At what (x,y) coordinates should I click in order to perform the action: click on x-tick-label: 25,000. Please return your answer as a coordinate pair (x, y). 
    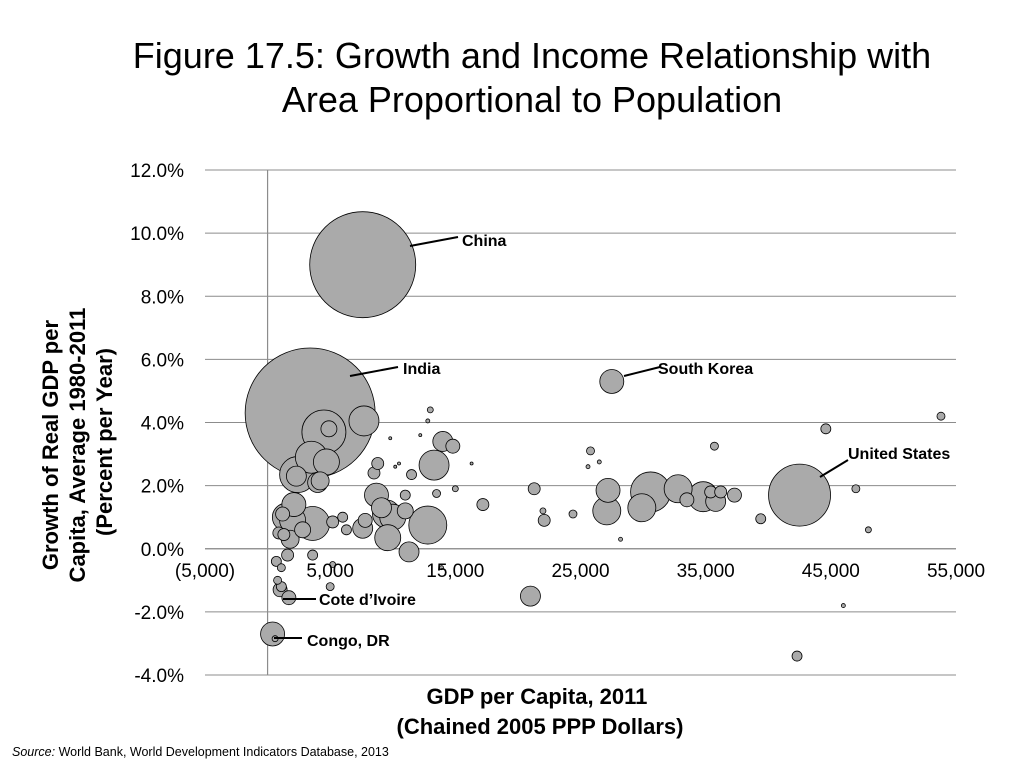
    Looking at the image, I should click on (580, 571).